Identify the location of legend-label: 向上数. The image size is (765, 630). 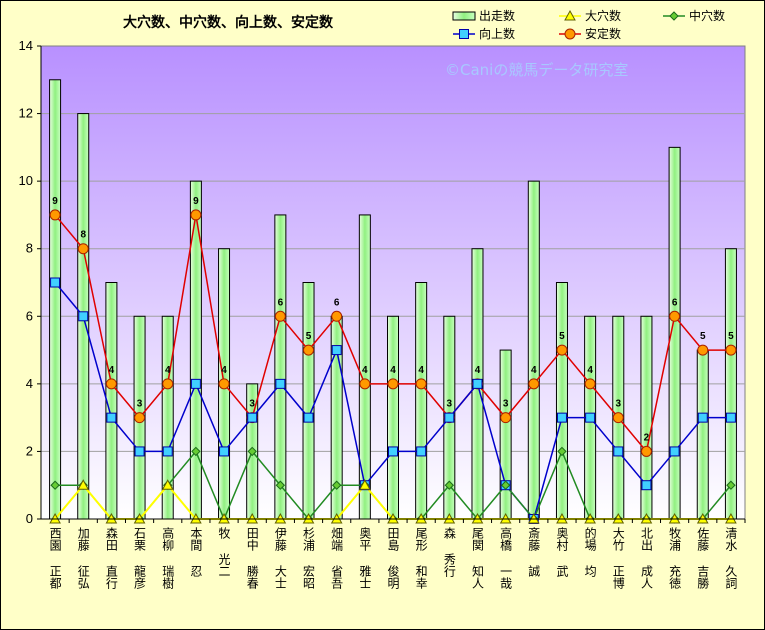
(497, 33).